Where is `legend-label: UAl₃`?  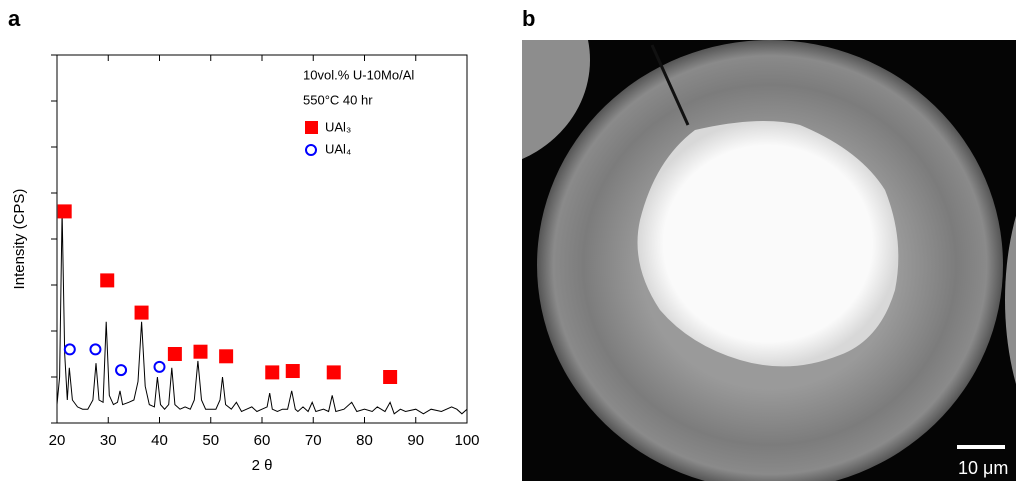
legend-label: UAl₃ is located at coordinates (338, 126).